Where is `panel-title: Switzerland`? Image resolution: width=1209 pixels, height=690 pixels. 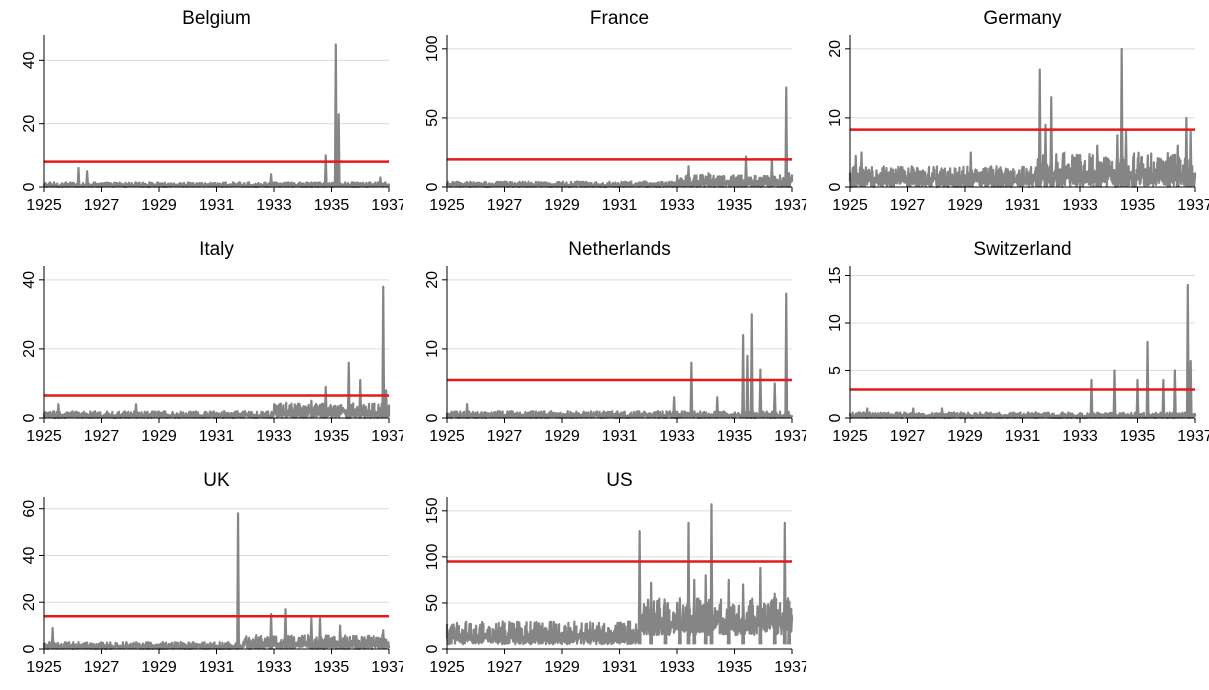 panel-title: Switzerland is located at coordinates (1022, 249).